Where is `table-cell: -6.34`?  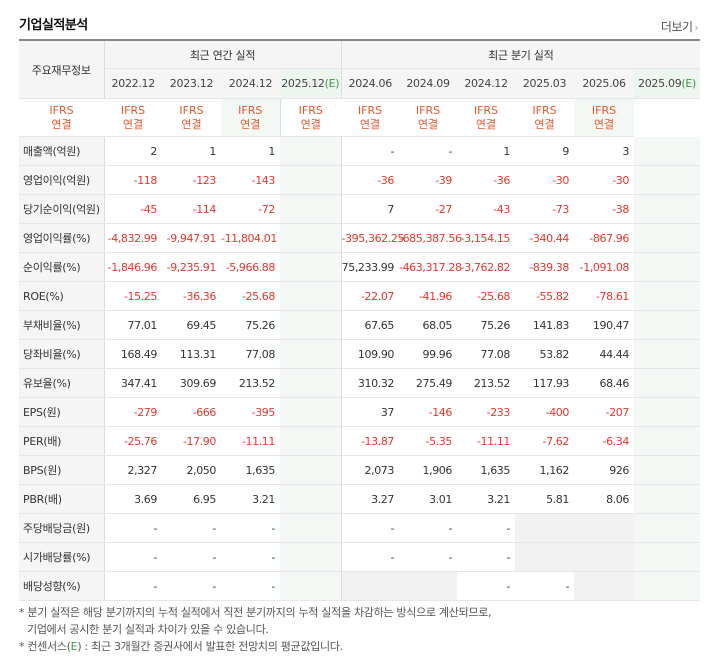 table-cell: -6.34 is located at coordinates (604, 441).